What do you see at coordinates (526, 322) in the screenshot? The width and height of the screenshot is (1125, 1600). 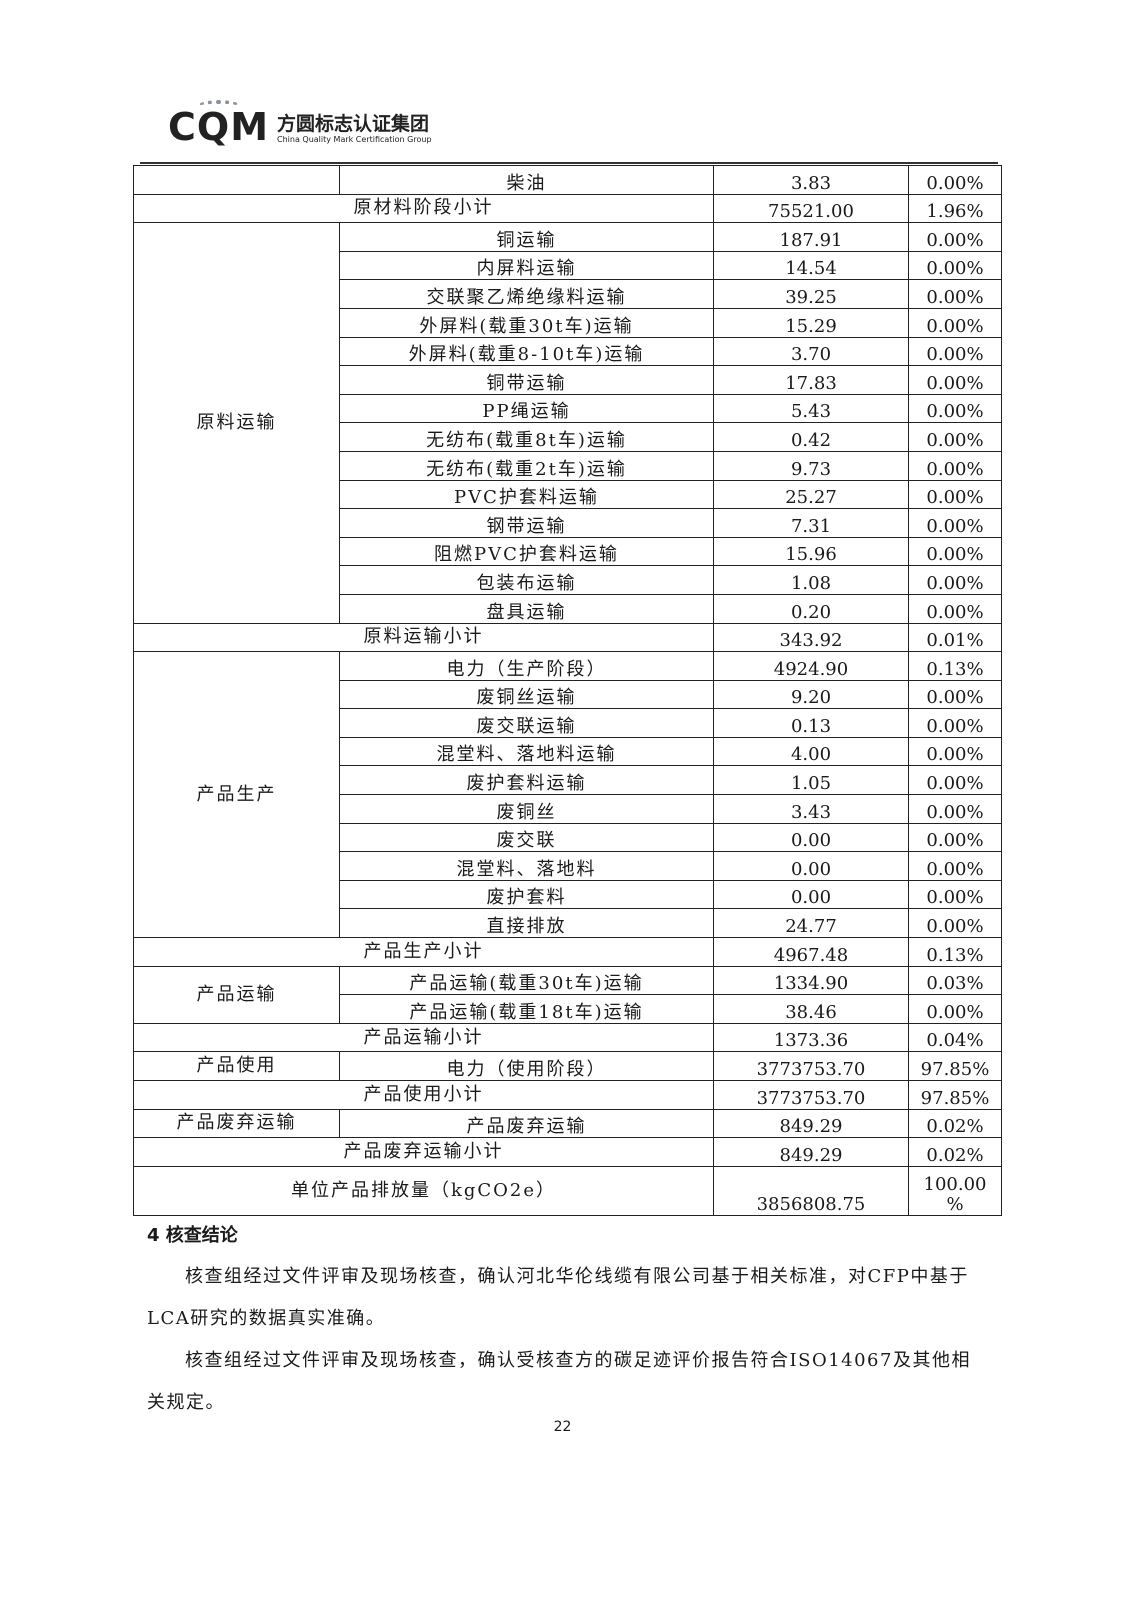 I see `item-name: 外屏料(载重30t车)运输` at bounding box center [526, 322].